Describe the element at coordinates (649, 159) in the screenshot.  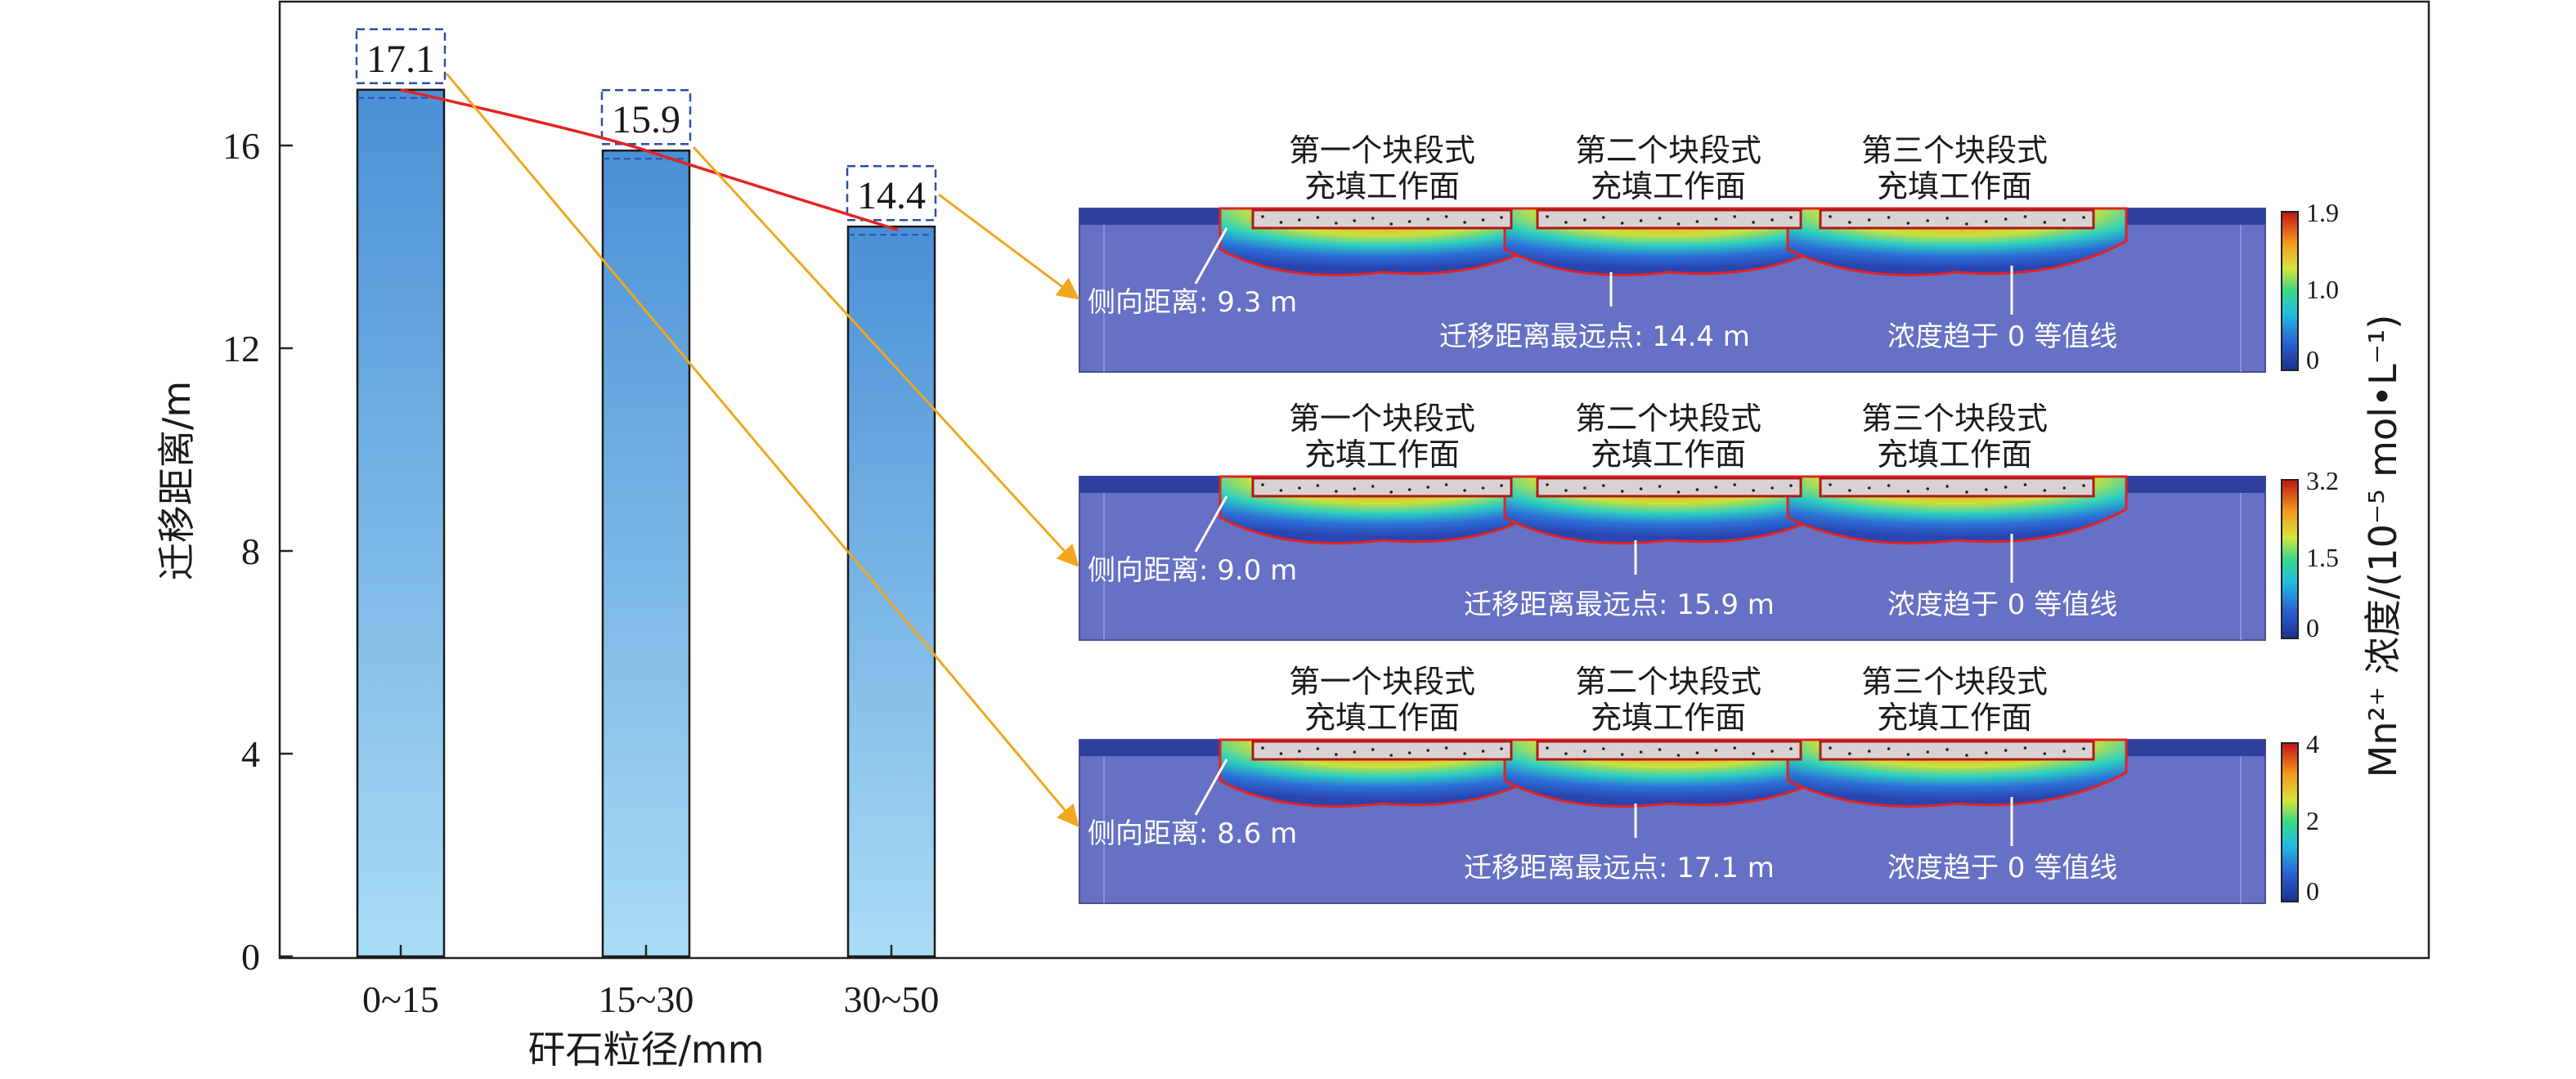
I see `trend-line` at that location.